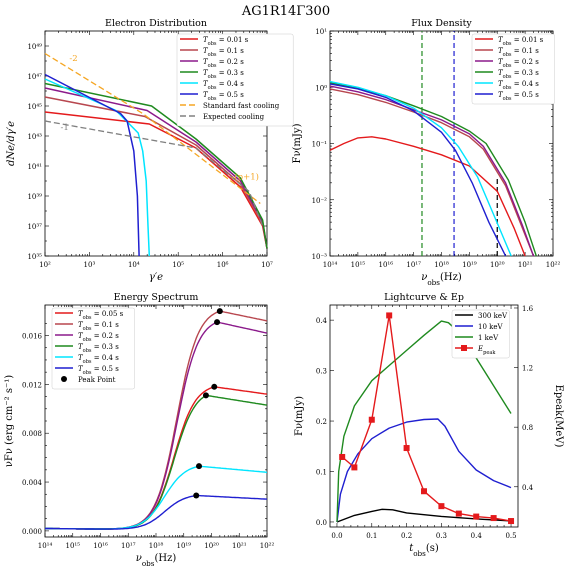 Image resolution: width=572 pixels, height=578 pixels. What do you see at coordinates (34, 197) in the screenshot?
I see `electron-dist-ytick-label: 10³⁹` at bounding box center [34, 197].